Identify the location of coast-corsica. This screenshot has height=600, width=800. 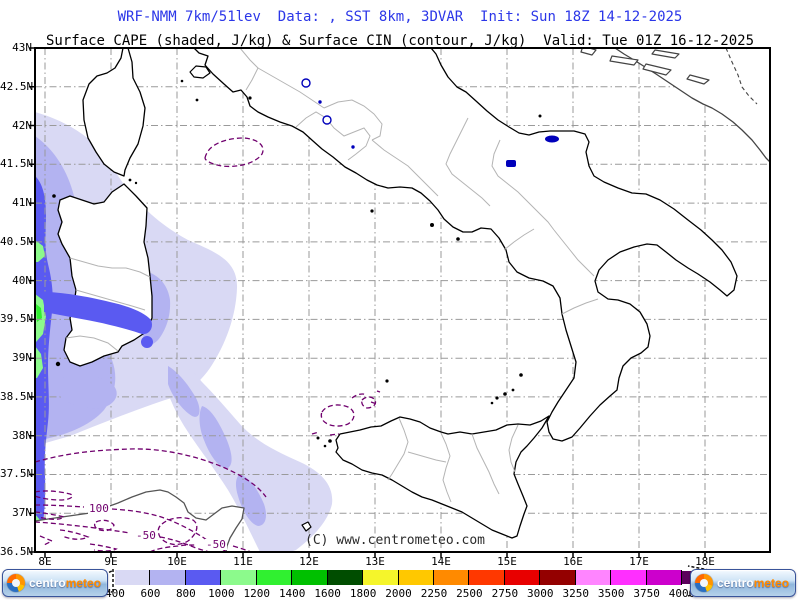
(114, 112).